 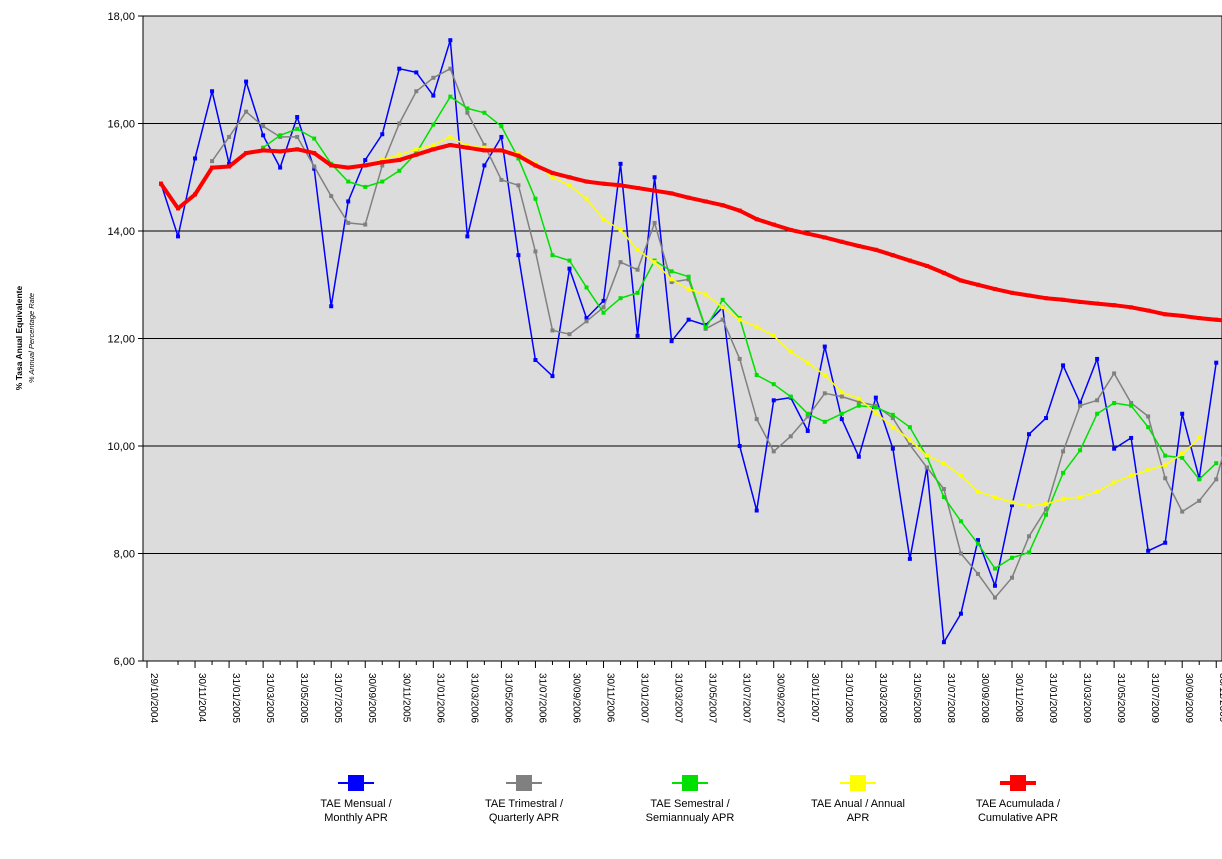 What do you see at coordinates (201, 698) in the screenshot?
I see `x-tick-label: 30/11/2004` at bounding box center [201, 698].